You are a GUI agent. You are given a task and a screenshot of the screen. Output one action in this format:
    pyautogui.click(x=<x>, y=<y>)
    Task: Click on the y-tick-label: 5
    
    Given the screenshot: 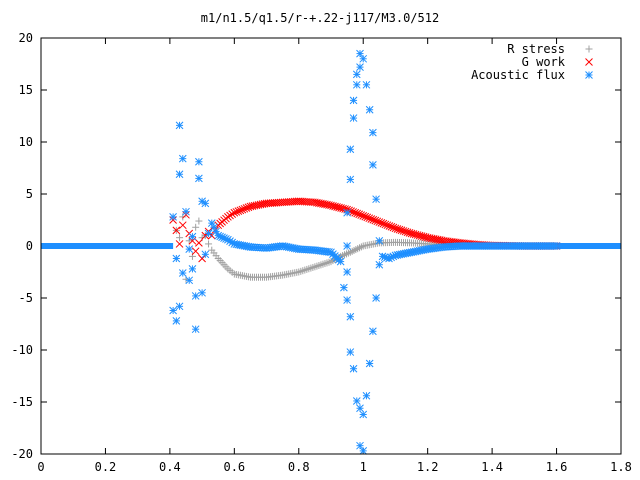 What is the action you would take?
    pyautogui.click(x=29, y=194)
    